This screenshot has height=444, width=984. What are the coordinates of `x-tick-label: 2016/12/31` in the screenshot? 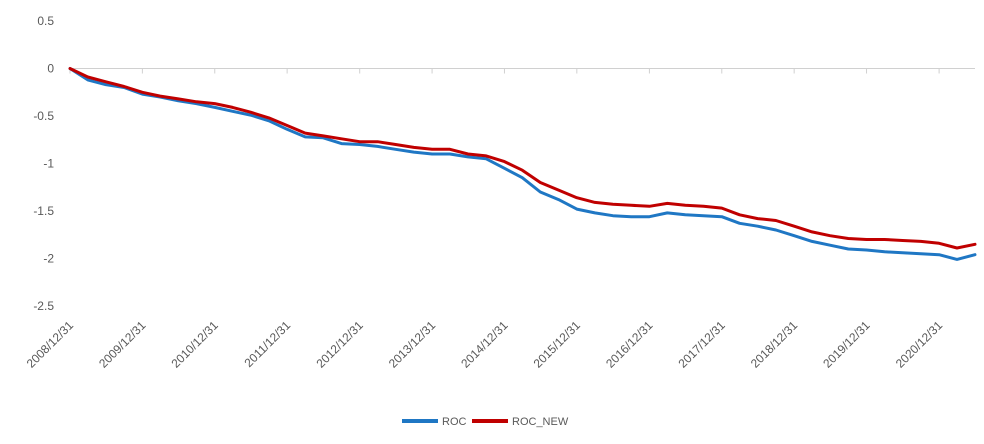 It's located at (629, 344).